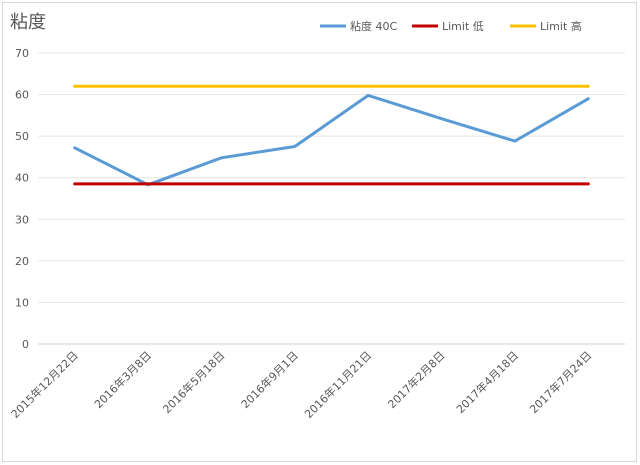 The height and width of the screenshot is (465, 640). Describe the element at coordinates (269, 379) in the screenshot. I see `x-tick-label: 2016年9月1日` at that location.